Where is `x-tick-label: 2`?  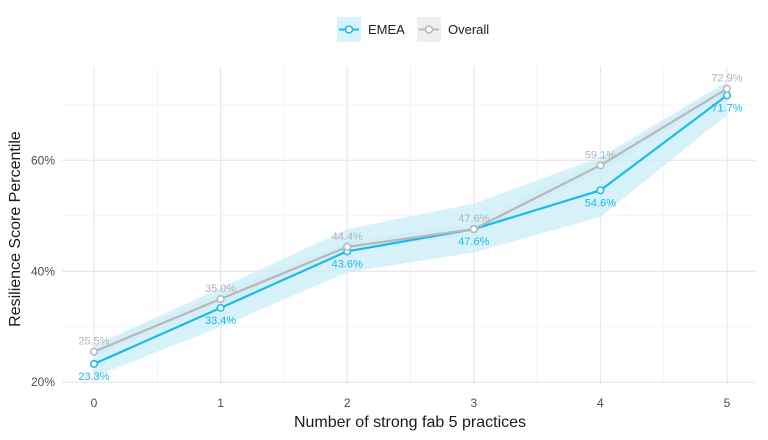 x-tick-label: 2 is located at coordinates (347, 403).